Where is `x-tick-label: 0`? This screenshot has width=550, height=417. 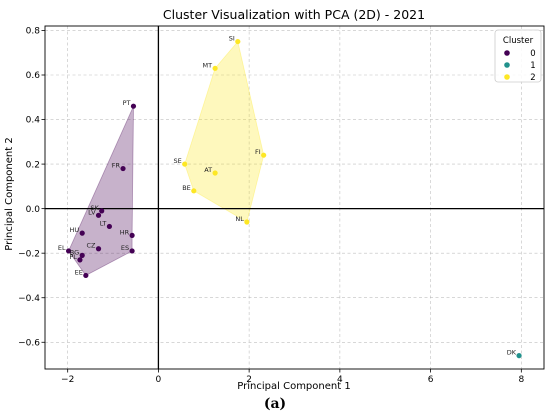 x-tick-label: 0 is located at coordinates (159, 380).